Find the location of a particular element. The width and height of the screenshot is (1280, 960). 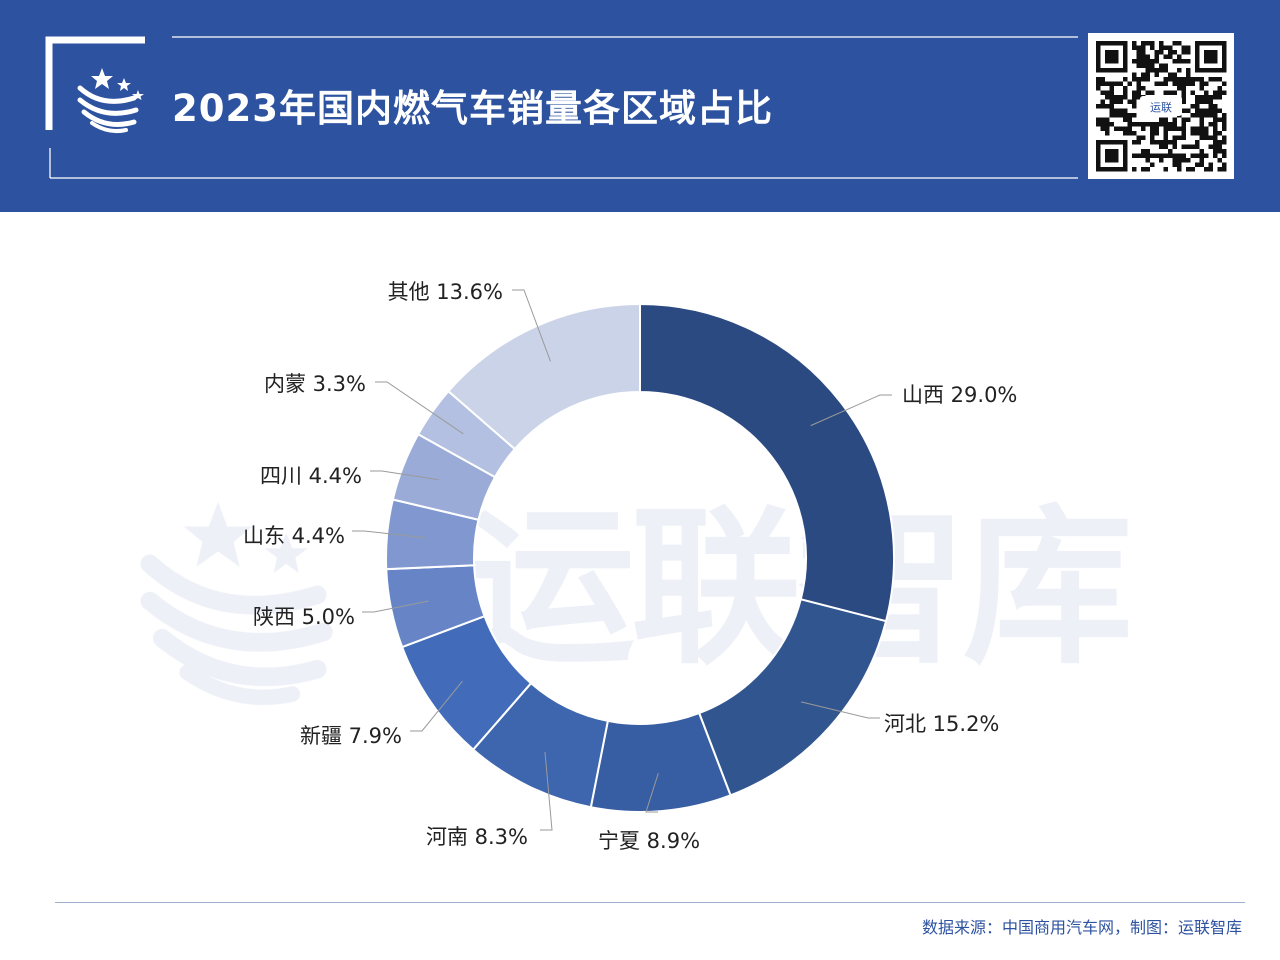

slice-label-6: 山东 4.4% is located at coordinates (294, 536).